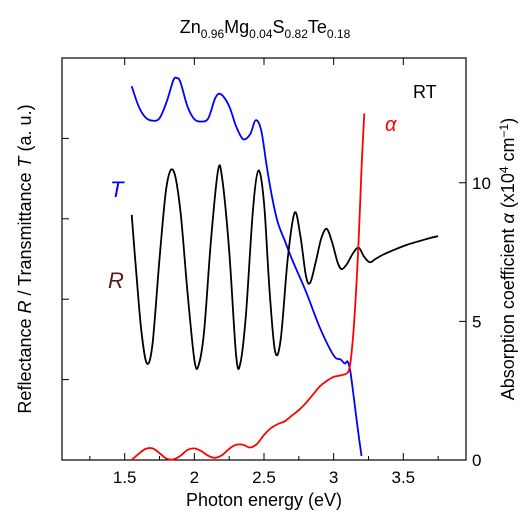 This screenshot has width=527, height=516. What do you see at coordinates (264, 477) in the screenshot?
I see `x-tick-label: 2.5` at bounding box center [264, 477].